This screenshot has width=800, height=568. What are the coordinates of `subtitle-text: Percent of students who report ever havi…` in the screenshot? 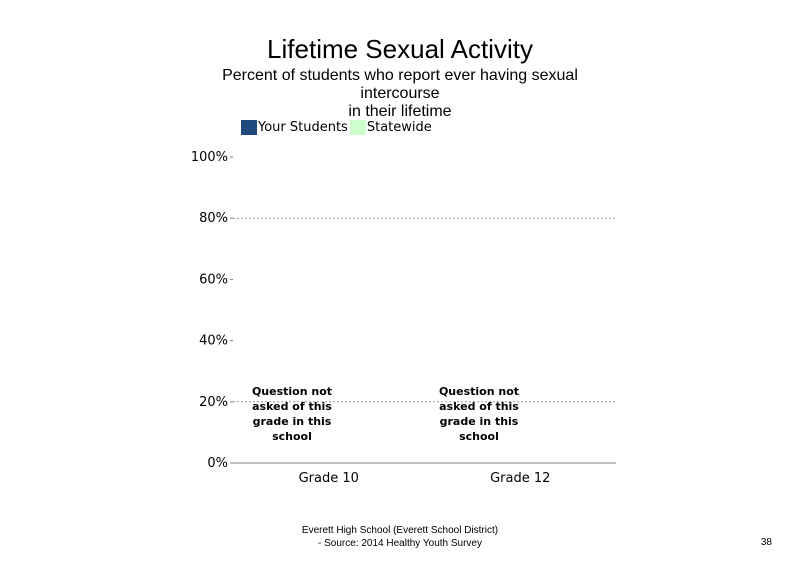 It's located at (400, 93).